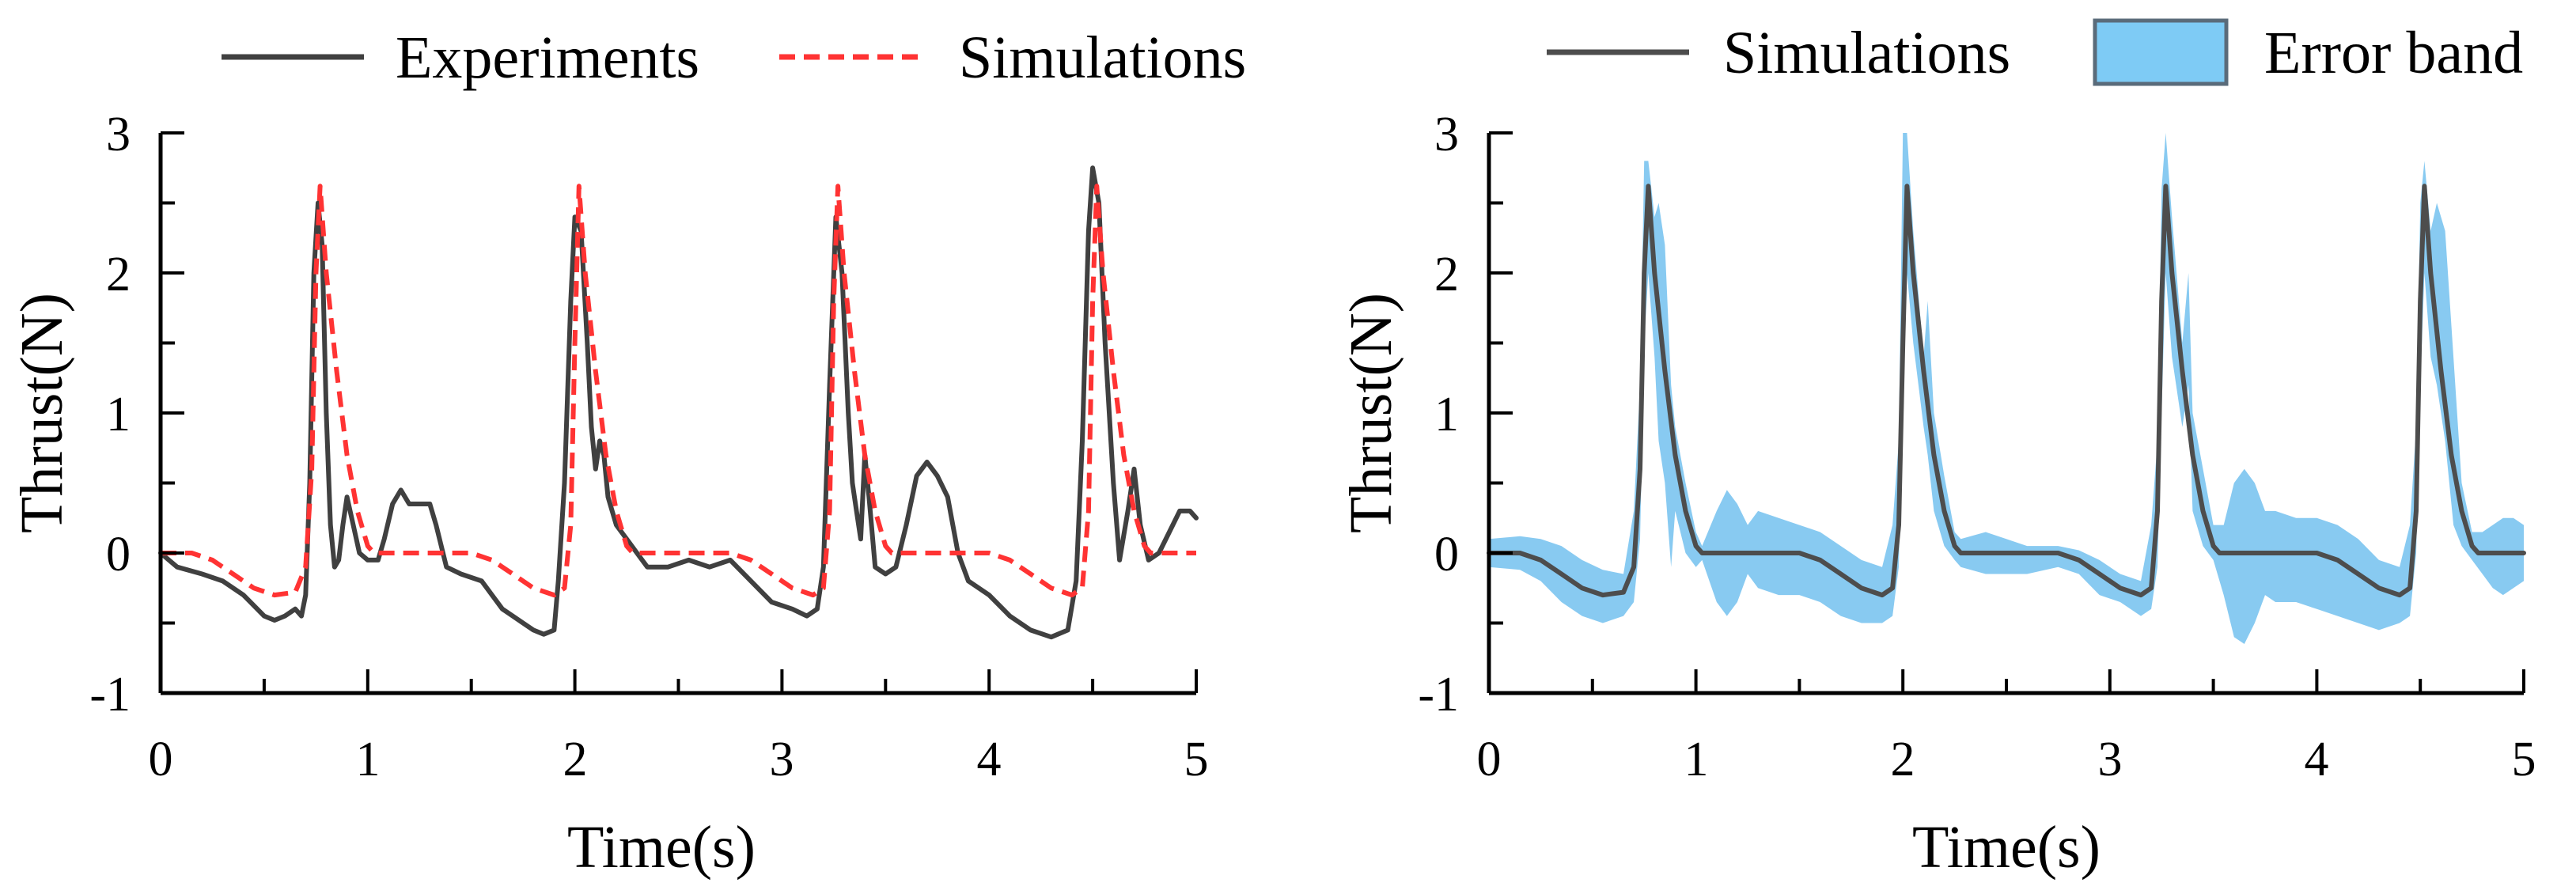 This screenshot has height=894, width=2576. What do you see at coordinates (1196, 759) in the screenshot?
I see `left-x-tick-label: 5` at bounding box center [1196, 759].